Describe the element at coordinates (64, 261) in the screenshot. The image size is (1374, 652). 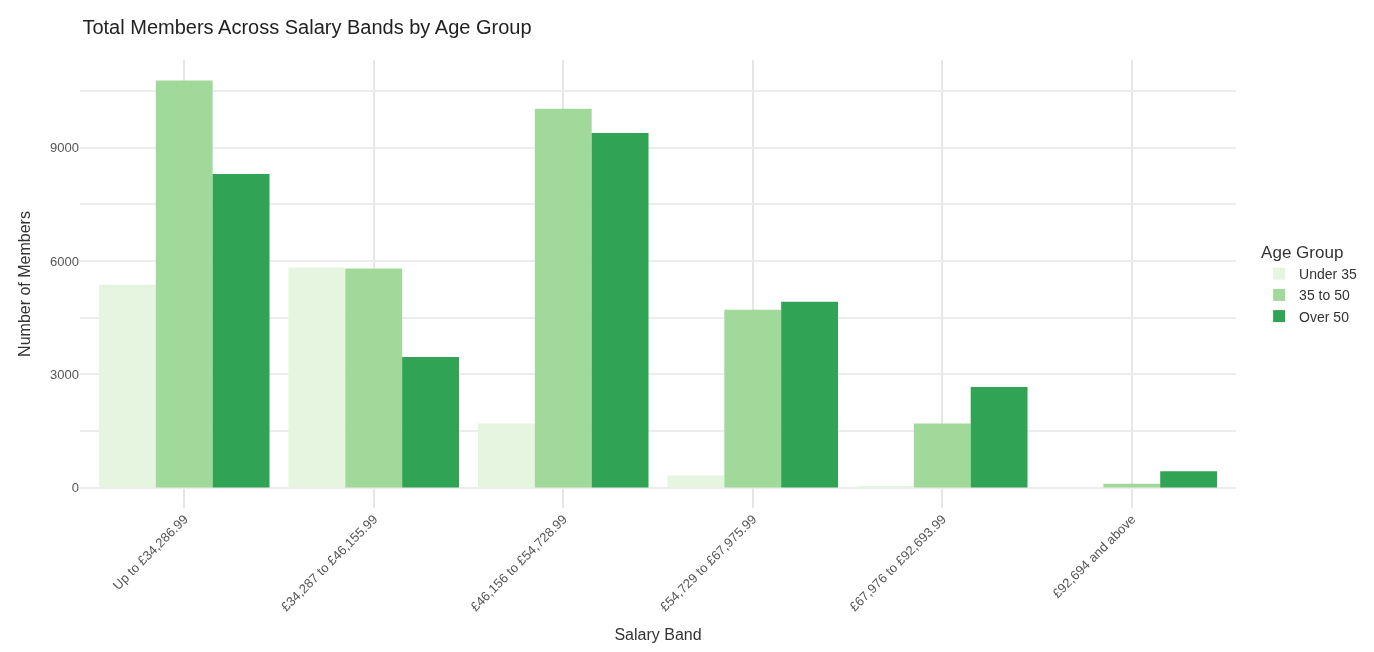
I see `y-tick-label: 6000` at that location.